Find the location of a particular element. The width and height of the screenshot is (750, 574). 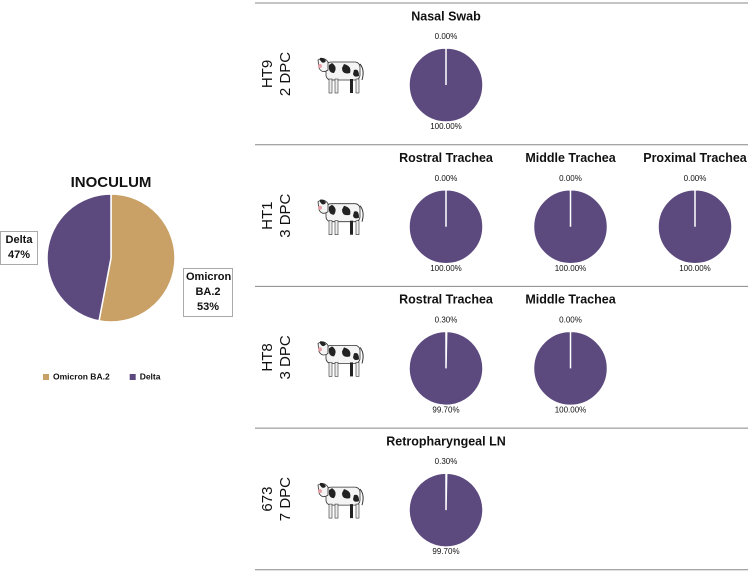

pie-title: Proximal Trachea is located at coordinates (695, 158).